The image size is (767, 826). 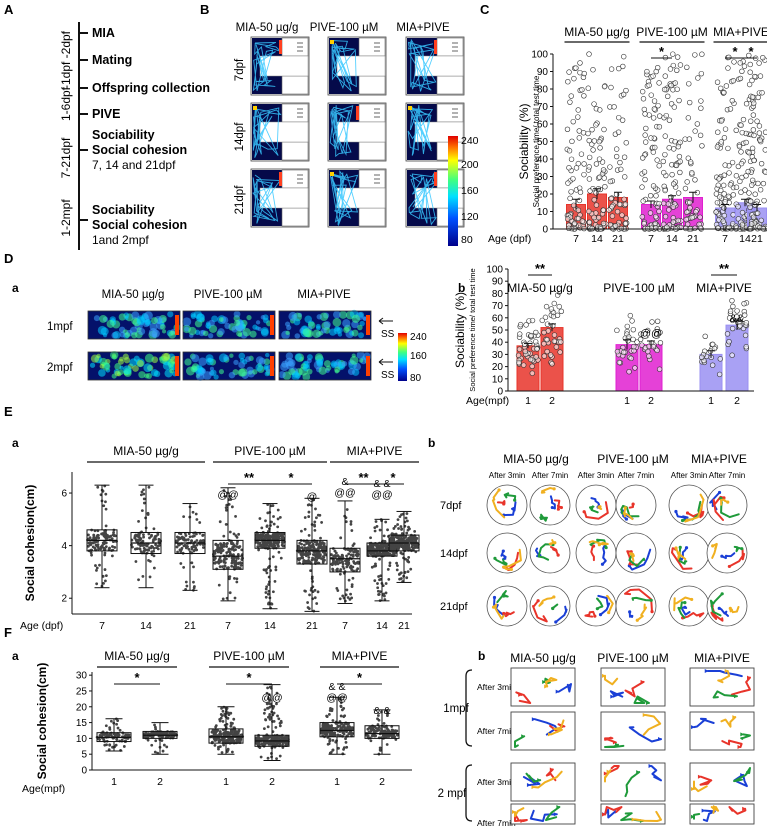 I want to click on x-tick-label: 14, so click(x=672, y=239).